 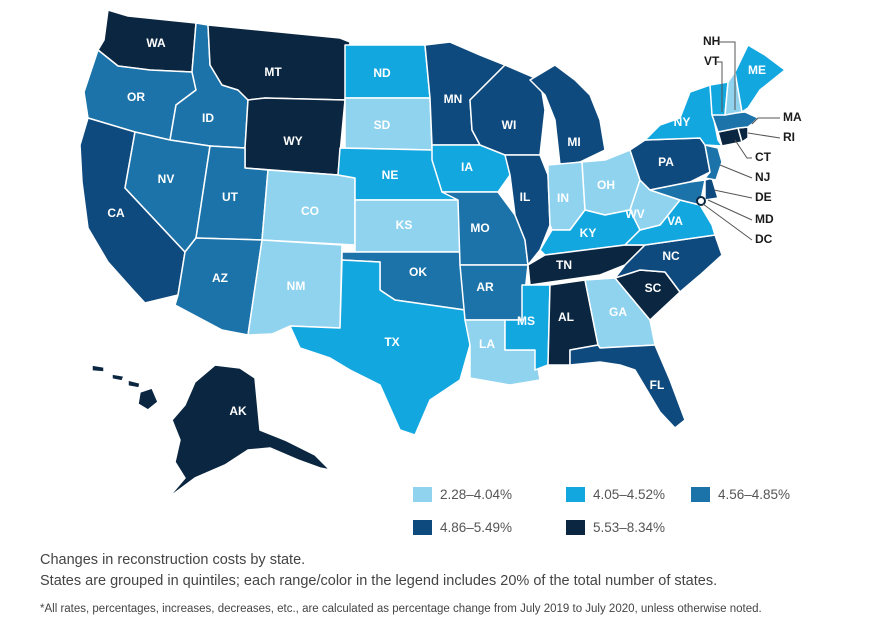 I want to click on state-label-DE: DE, so click(x=763, y=197).